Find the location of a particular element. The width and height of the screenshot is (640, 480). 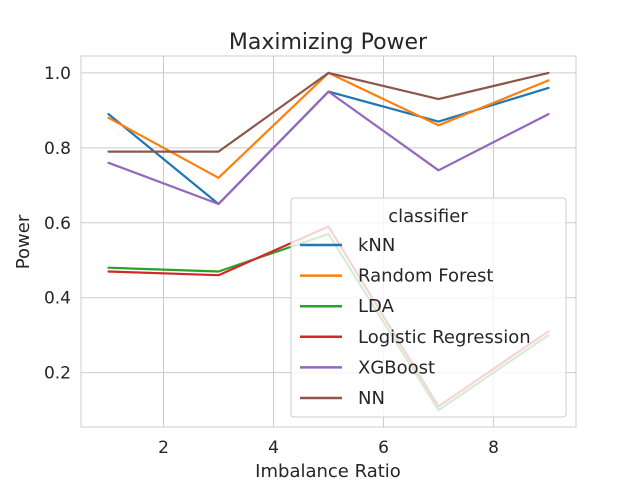

y-tick-label: 0.2 is located at coordinates (57, 374).